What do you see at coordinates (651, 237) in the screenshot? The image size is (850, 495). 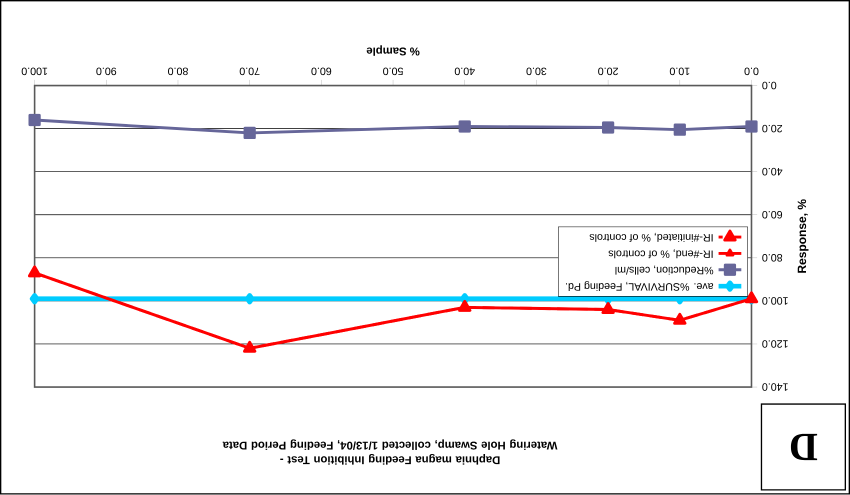 I see `legend-label: IR-#initiated, % of controls` at bounding box center [651, 237].